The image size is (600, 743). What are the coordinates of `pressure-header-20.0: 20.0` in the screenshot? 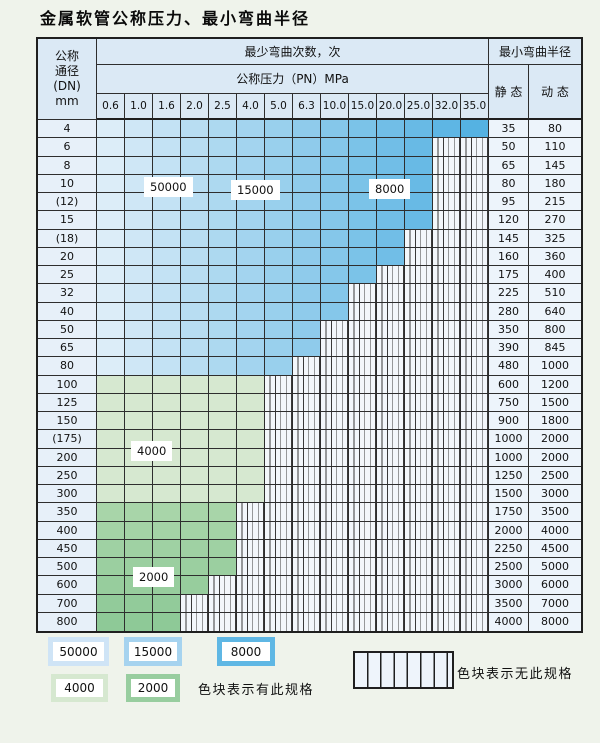 It's located at (391, 107).